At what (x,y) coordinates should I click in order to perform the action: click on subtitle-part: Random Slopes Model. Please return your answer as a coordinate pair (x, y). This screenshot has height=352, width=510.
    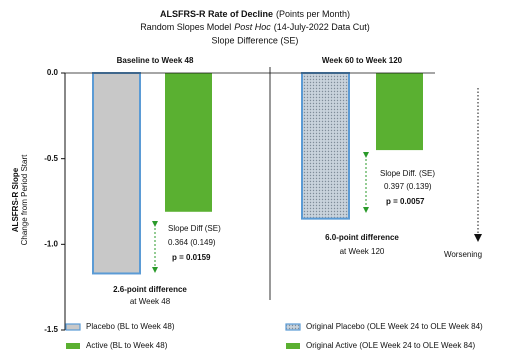
    Looking at the image, I should click on (185, 27).